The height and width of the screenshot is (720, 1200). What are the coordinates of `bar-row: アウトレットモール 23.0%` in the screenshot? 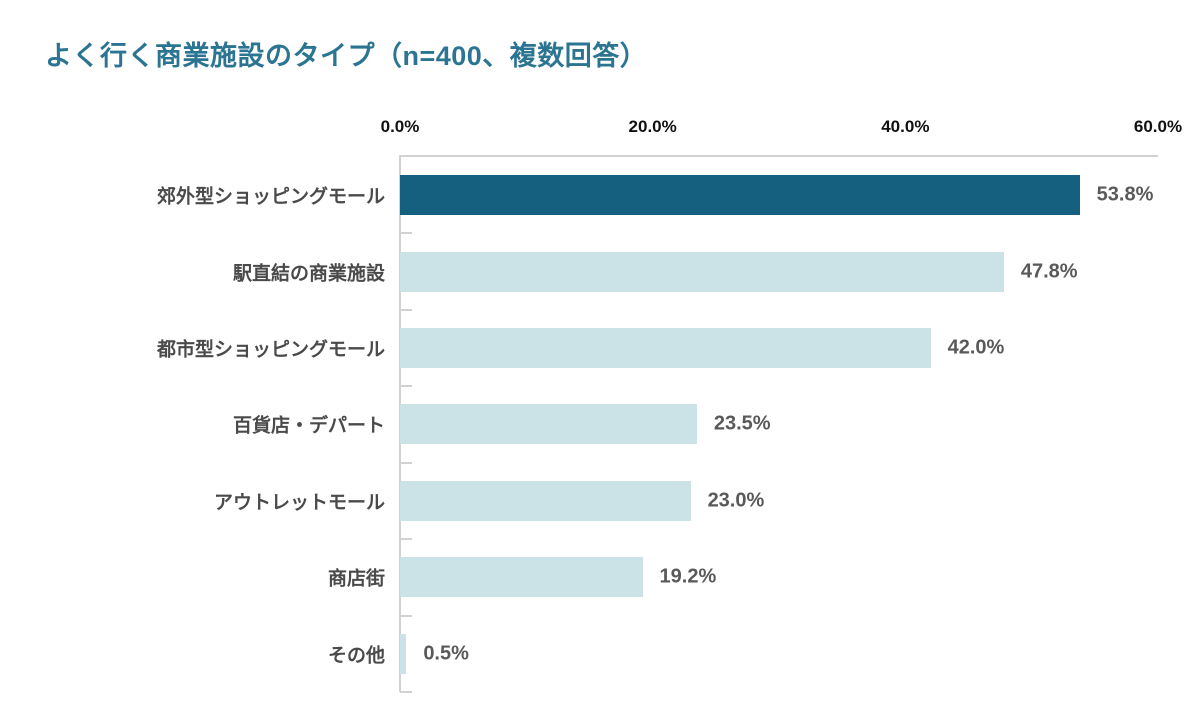 It's located at (686, 502).